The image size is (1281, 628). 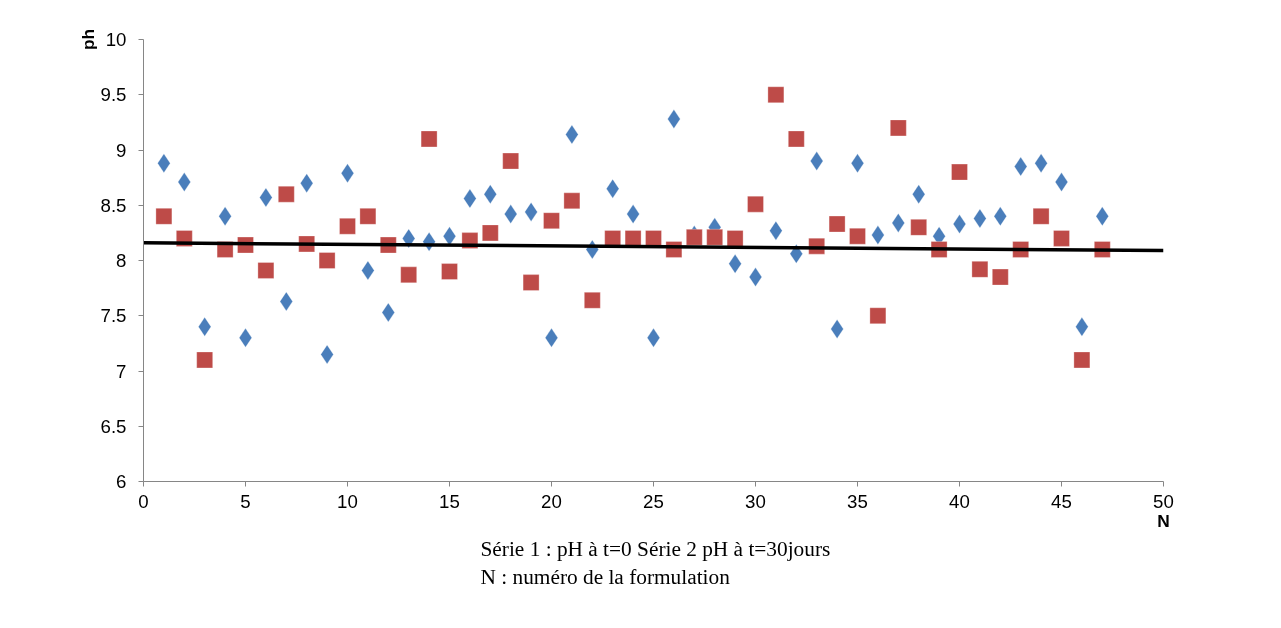 What do you see at coordinates (87, 39) in the screenshot?
I see `y-axis-title: ph` at bounding box center [87, 39].